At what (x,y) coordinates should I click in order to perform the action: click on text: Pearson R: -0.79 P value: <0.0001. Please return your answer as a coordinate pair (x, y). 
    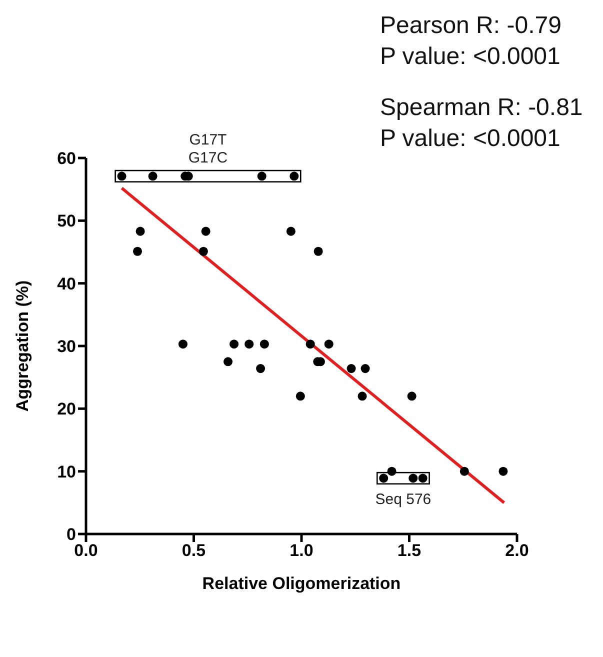
    Looking at the image, I should click on (471, 41).